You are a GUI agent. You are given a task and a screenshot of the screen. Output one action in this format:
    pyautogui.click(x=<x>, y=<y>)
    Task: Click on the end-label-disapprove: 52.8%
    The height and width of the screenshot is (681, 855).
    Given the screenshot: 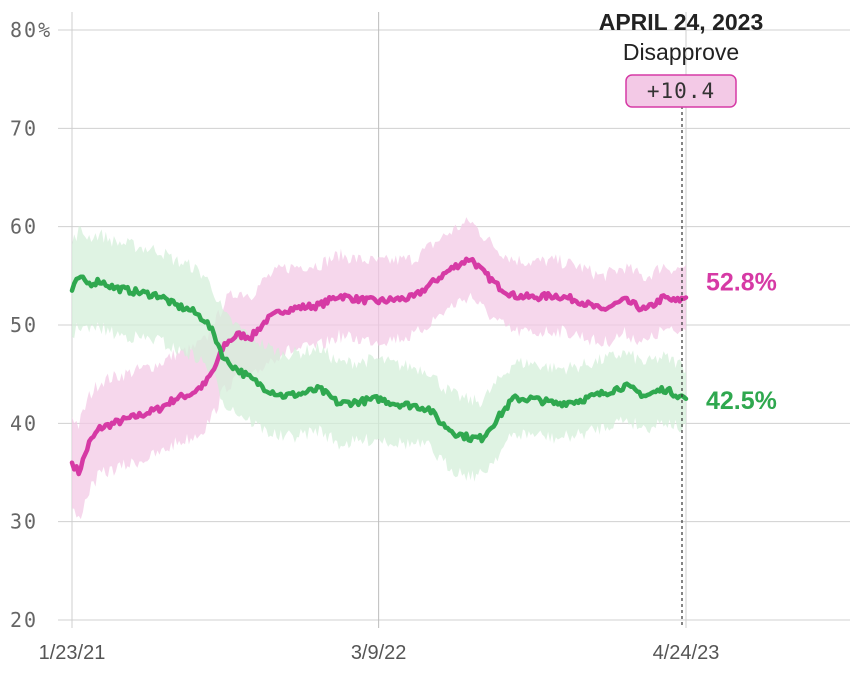 What is the action you would take?
    pyautogui.click(x=741, y=282)
    